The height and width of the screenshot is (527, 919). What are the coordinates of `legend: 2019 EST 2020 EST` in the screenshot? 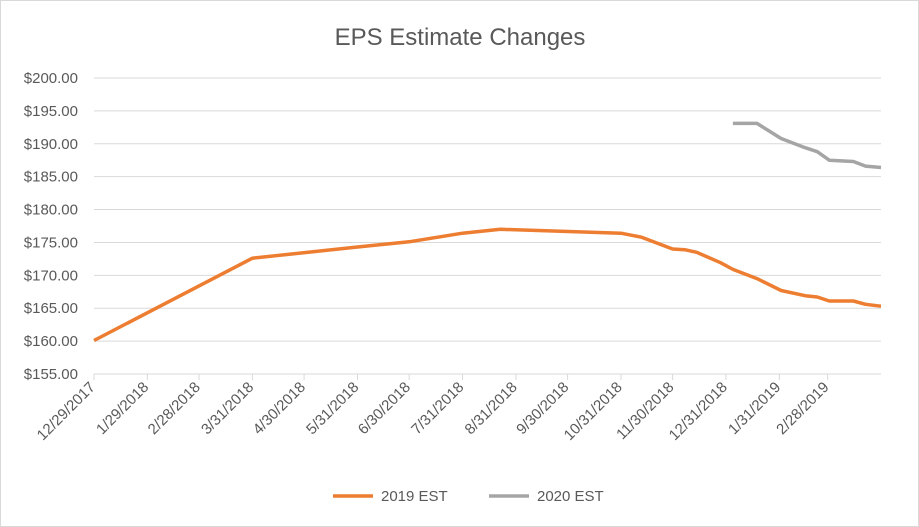 It's located at (468, 496).